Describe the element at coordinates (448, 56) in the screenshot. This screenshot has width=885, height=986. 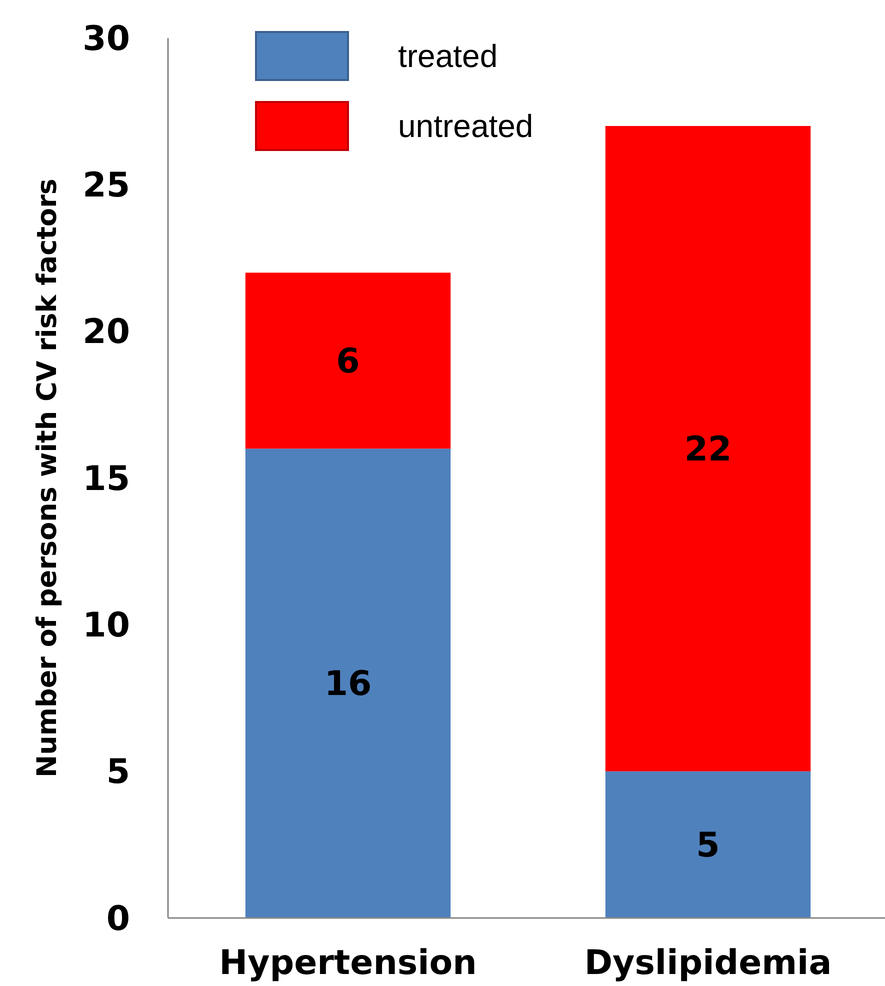
I see `legend-label: treated` at that location.